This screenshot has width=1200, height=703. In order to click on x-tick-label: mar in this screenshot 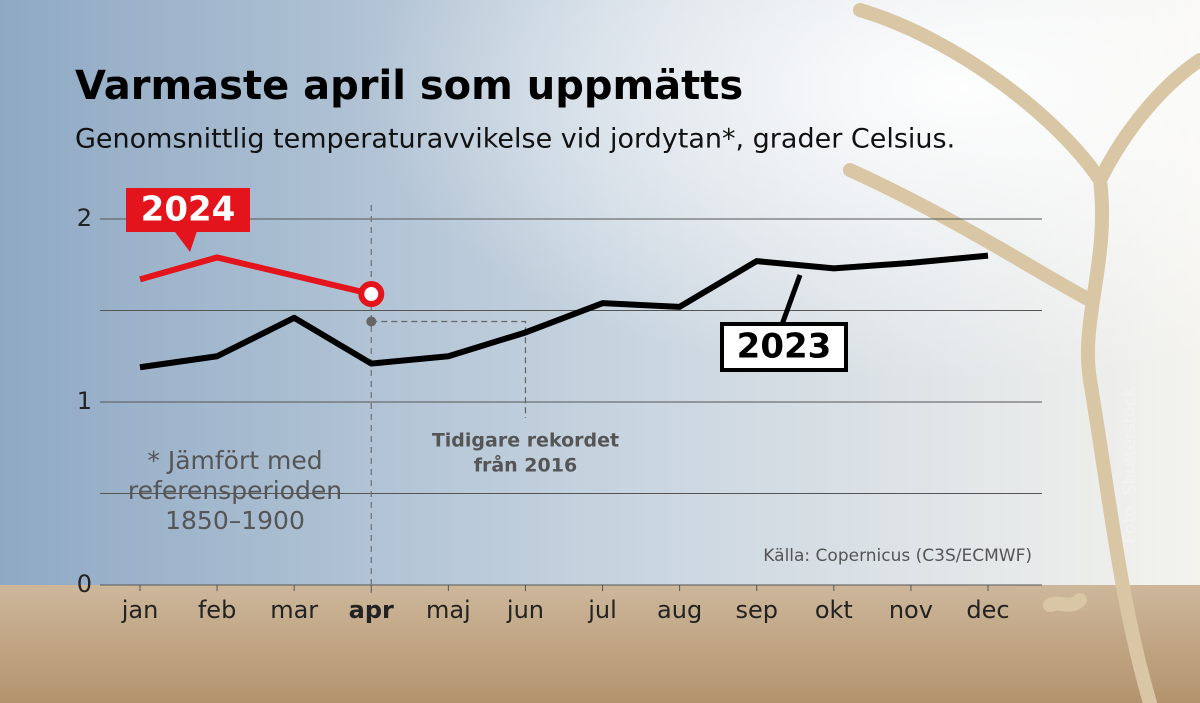, I will do `click(294, 610)`.